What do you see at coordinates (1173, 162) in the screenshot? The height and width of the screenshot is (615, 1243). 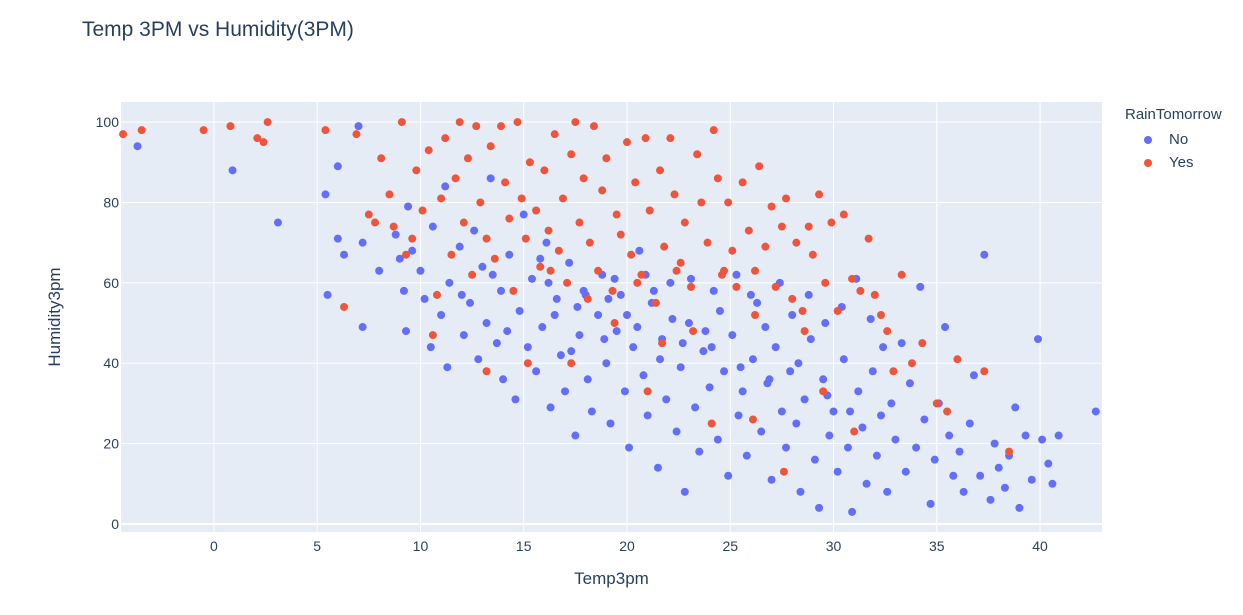 I see `legend-item-yes: Yes` at bounding box center [1173, 162].